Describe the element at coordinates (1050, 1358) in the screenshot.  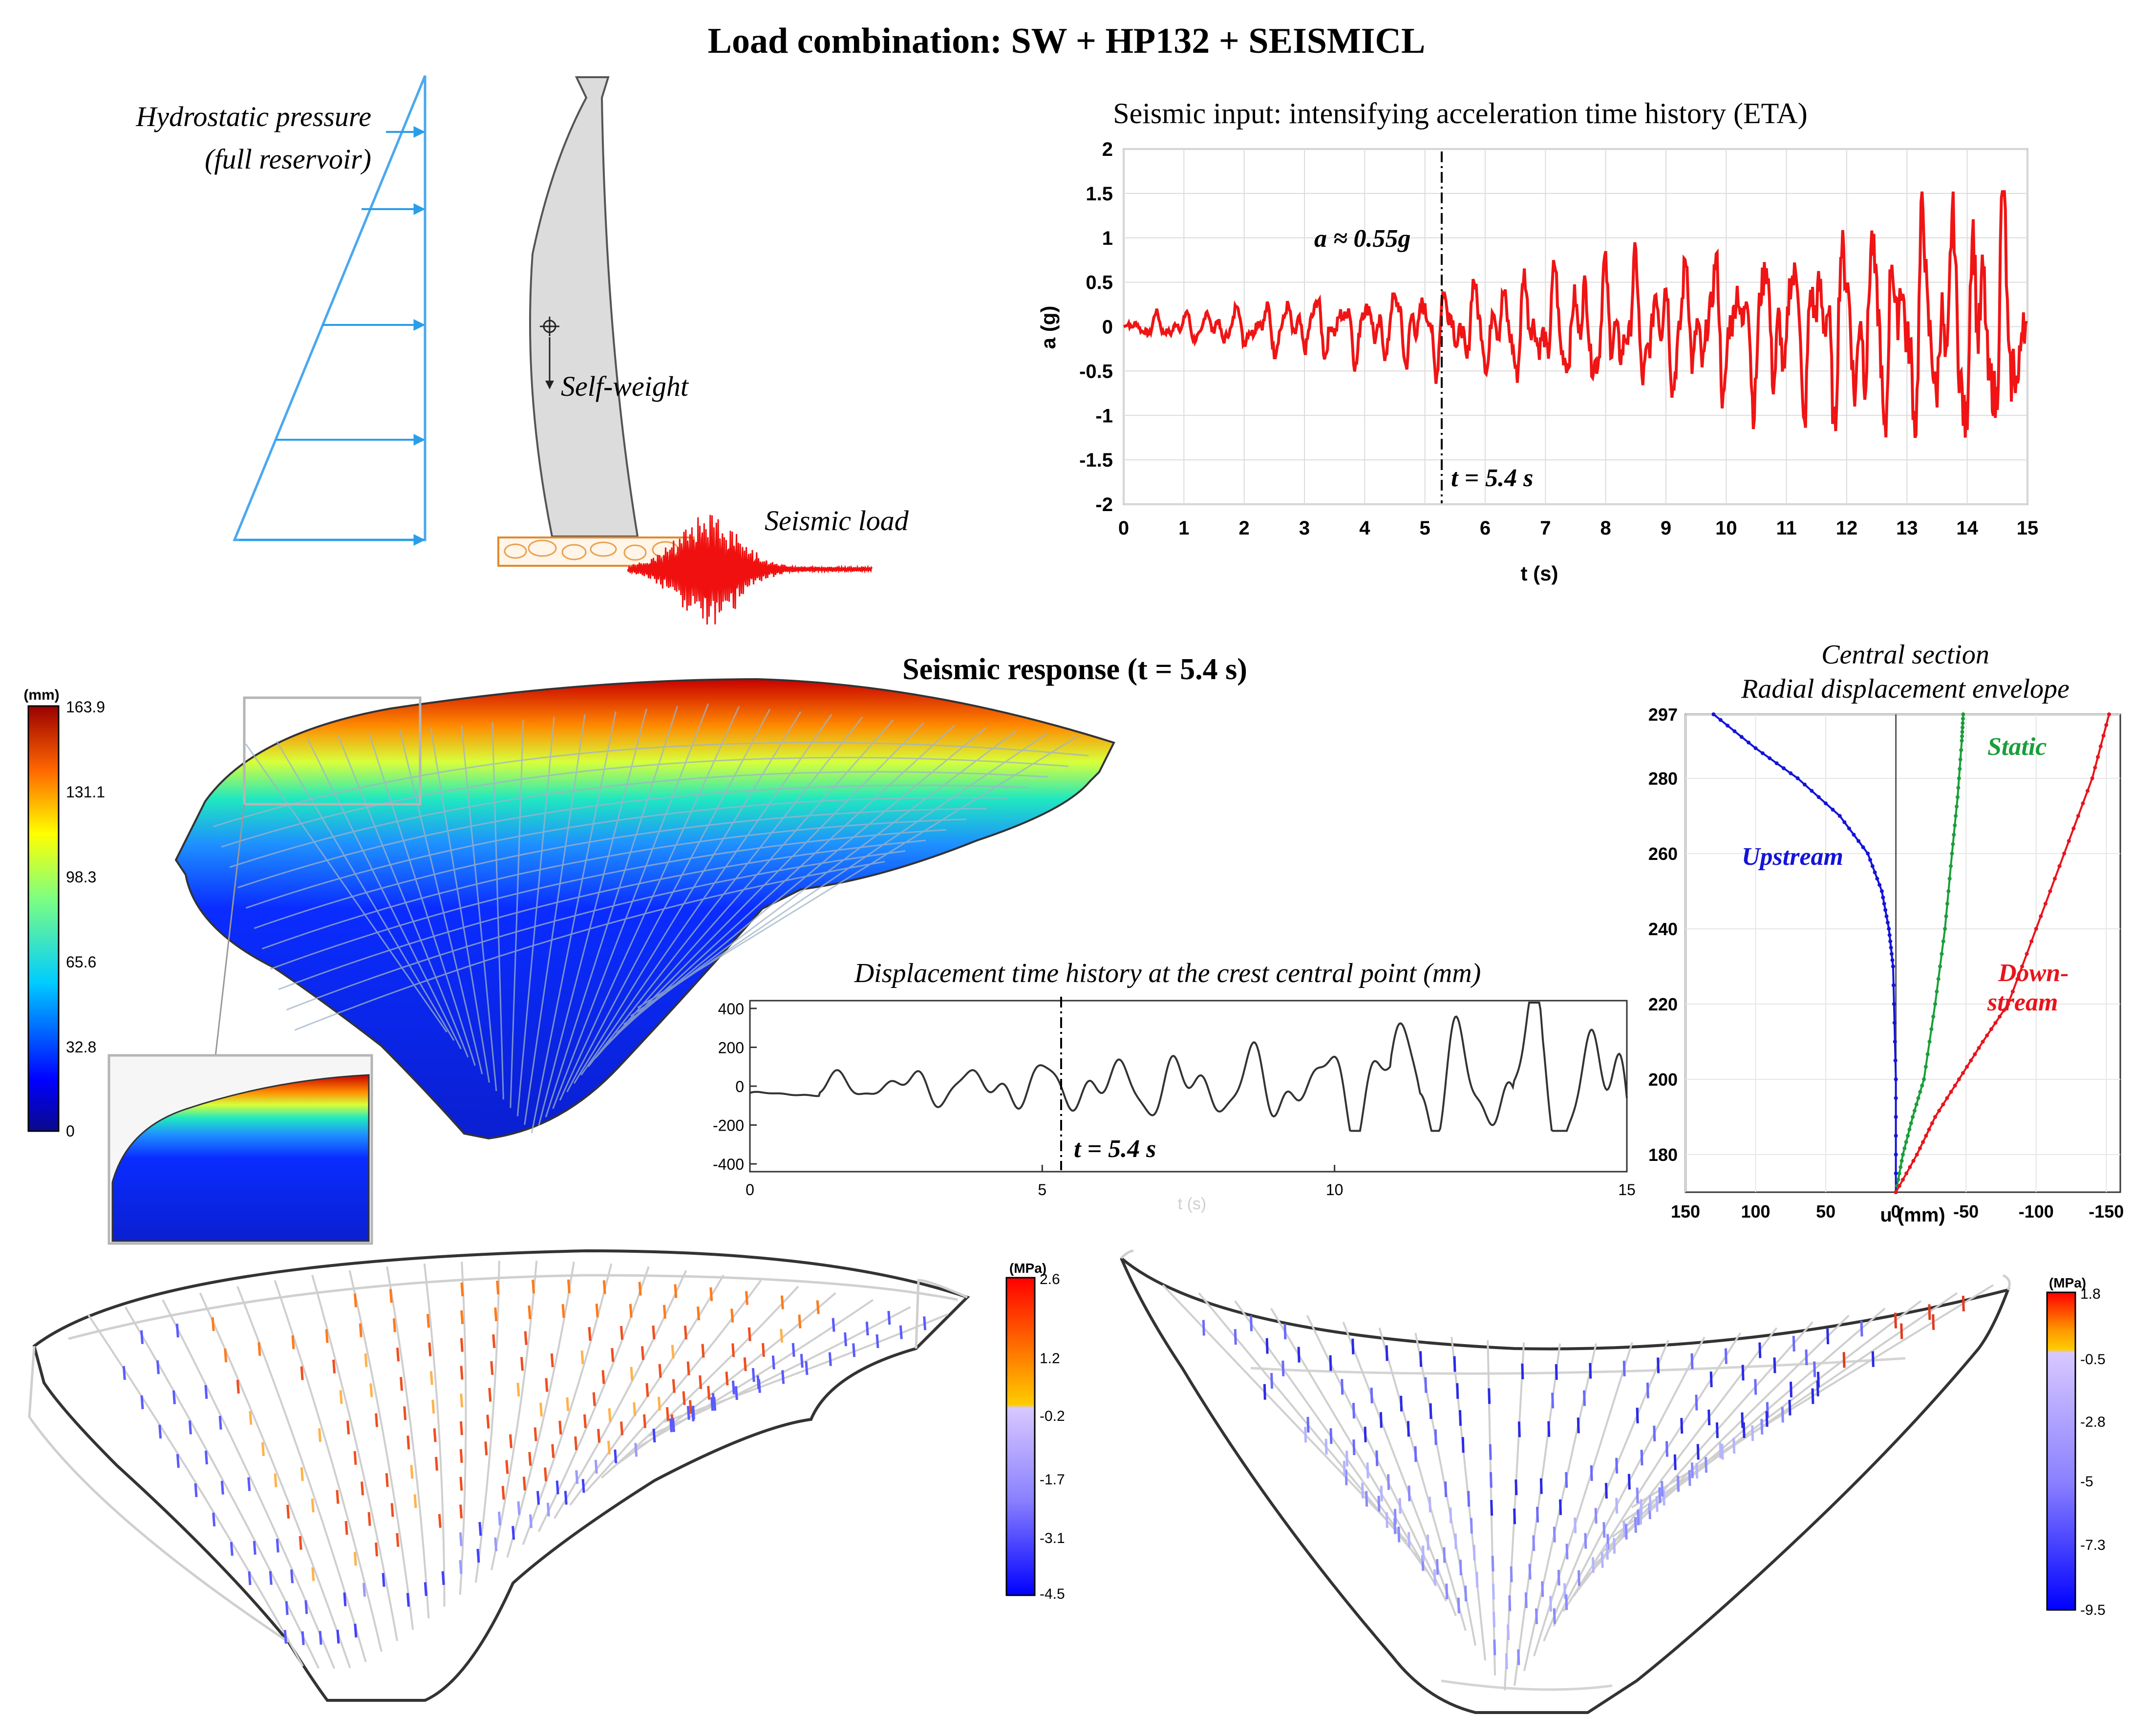
I see `stress-left-tick: 1.2` at that location.